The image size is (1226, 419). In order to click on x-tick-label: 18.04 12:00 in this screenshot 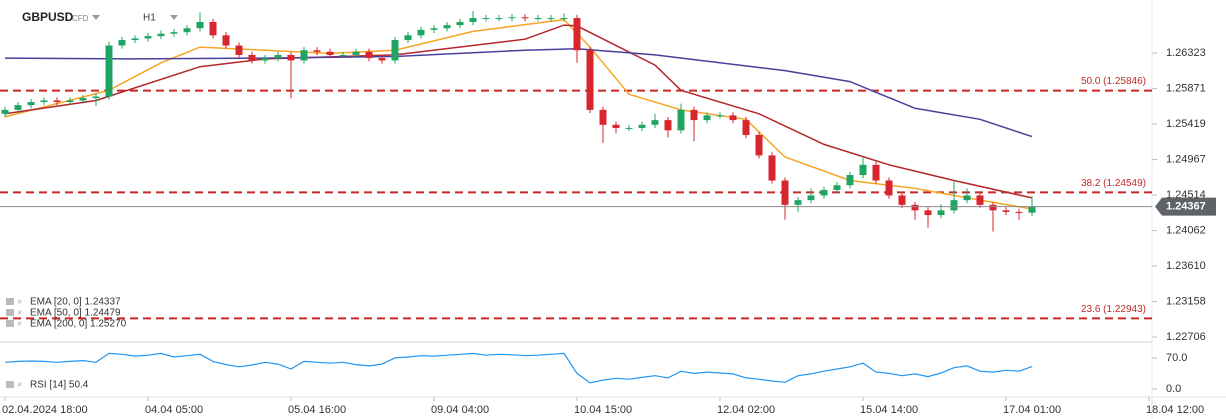, I will do `click(1175, 410)`.